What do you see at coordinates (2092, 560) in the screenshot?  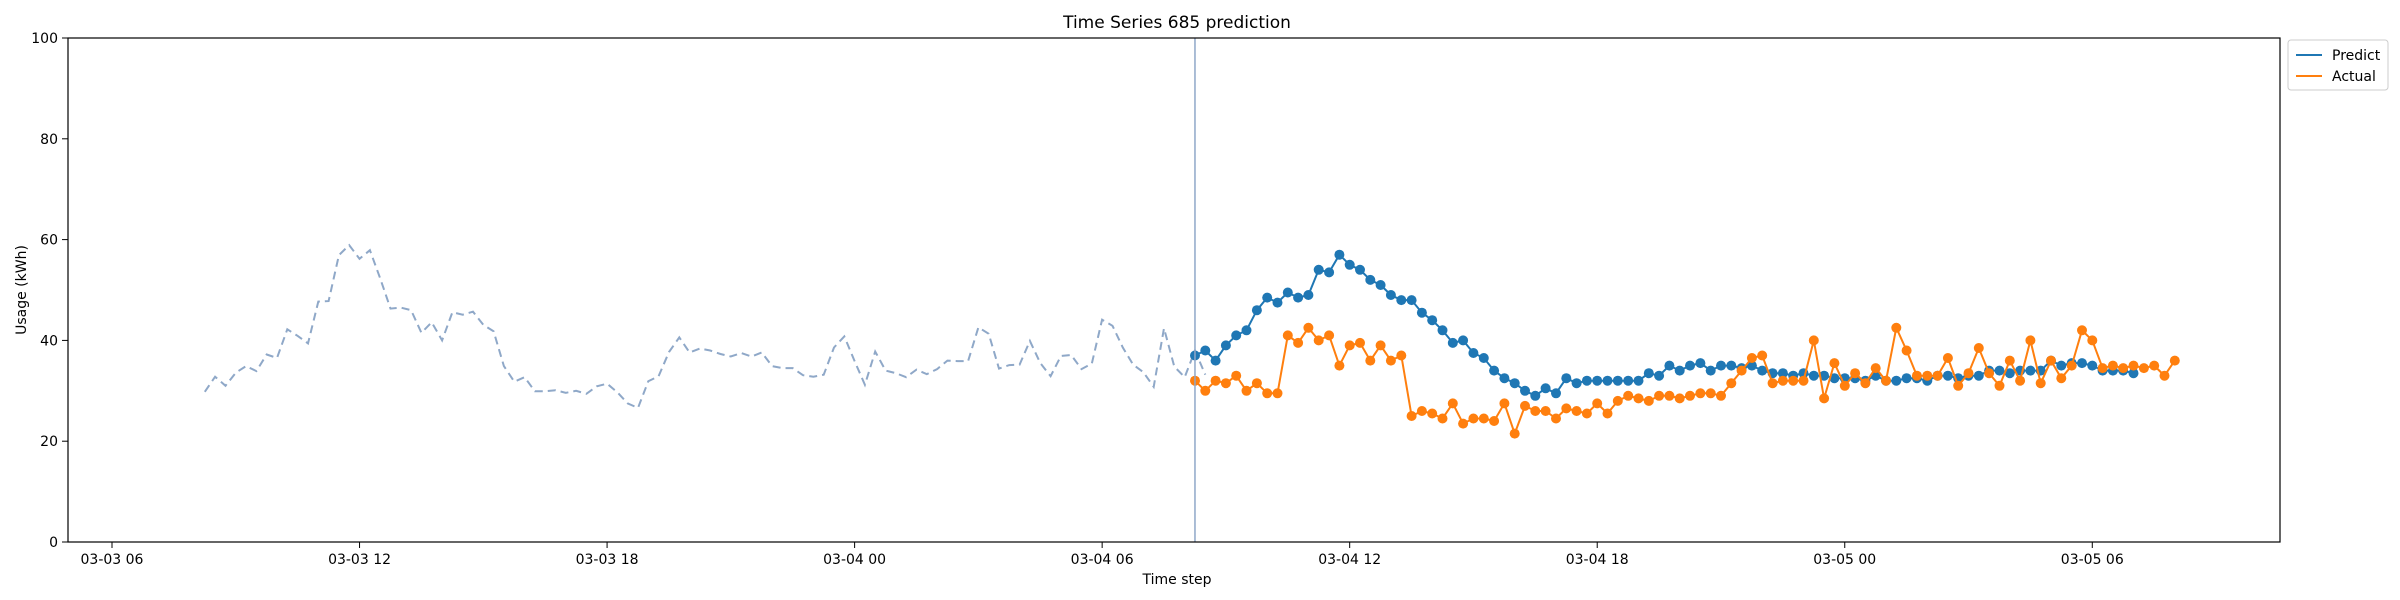 I see `x-tick-label: 03-05 06` at bounding box center [2092, 560].